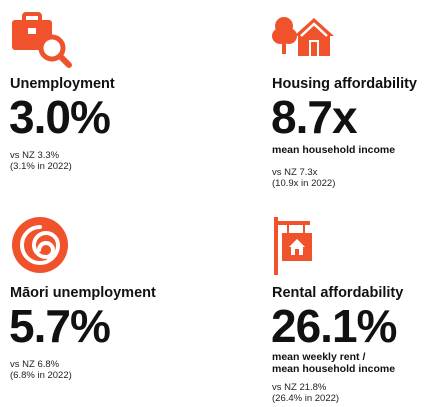 The height and width of the screenshot is (407, 427). I want to click on briefcase-search-icon, so click(42, 38).